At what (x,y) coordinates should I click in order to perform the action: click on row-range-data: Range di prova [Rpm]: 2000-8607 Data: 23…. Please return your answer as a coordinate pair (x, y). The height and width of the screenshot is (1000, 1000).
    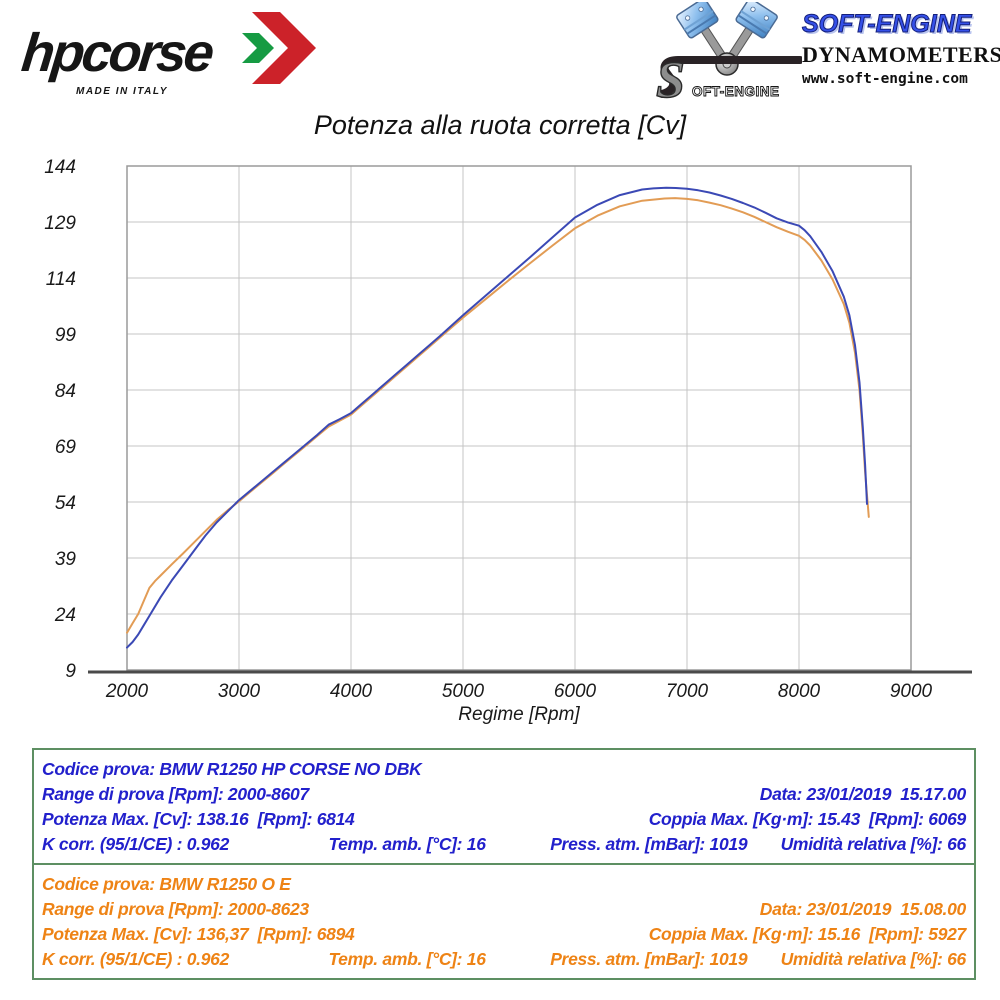
    Looking at the image, I should click on (504, 794).